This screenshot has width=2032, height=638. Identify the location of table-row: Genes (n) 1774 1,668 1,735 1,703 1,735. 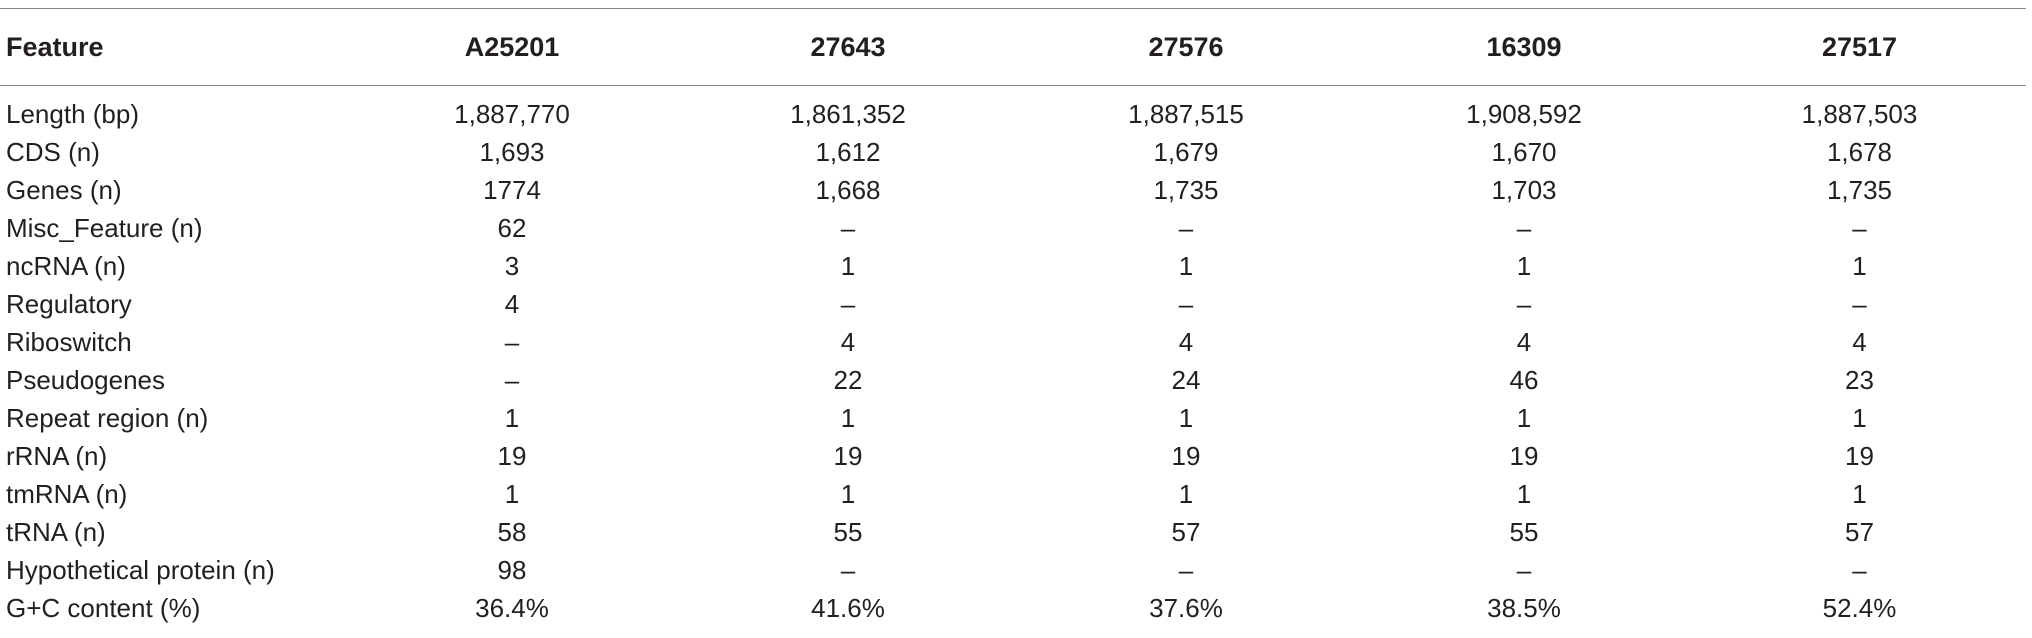
(1013, 191).